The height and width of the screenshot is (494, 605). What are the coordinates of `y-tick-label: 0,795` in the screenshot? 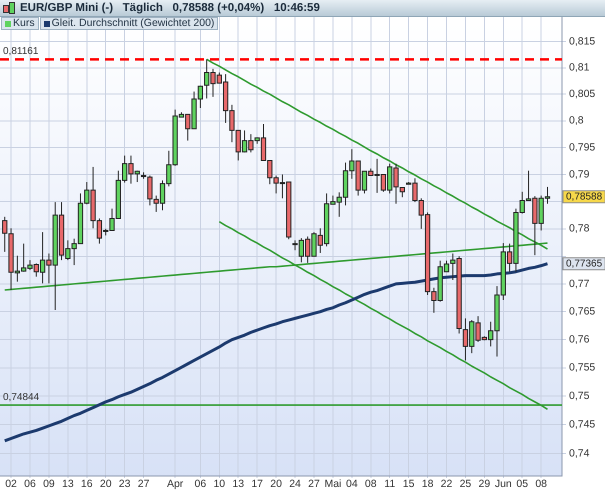 It's located at (582, 147).